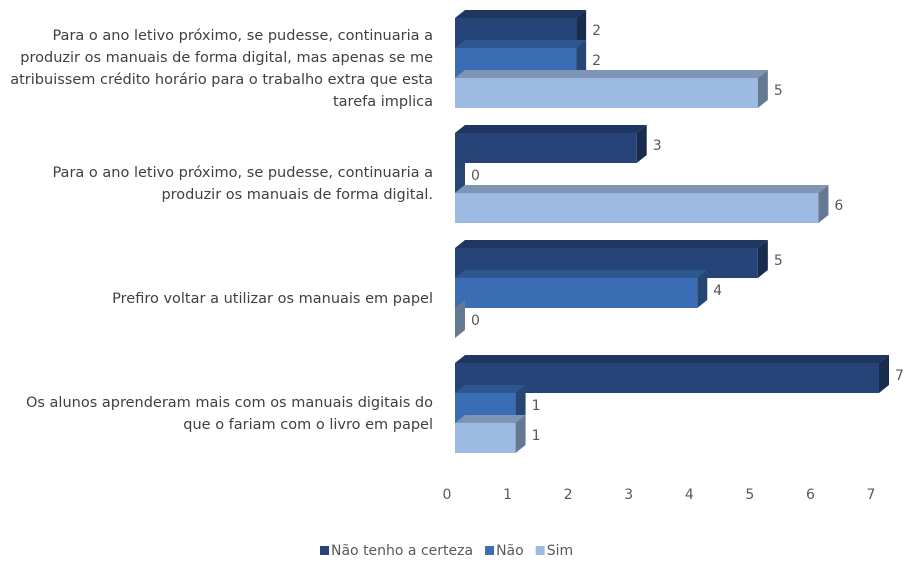  I want to click on legend-label: Não, so click(510, 551).